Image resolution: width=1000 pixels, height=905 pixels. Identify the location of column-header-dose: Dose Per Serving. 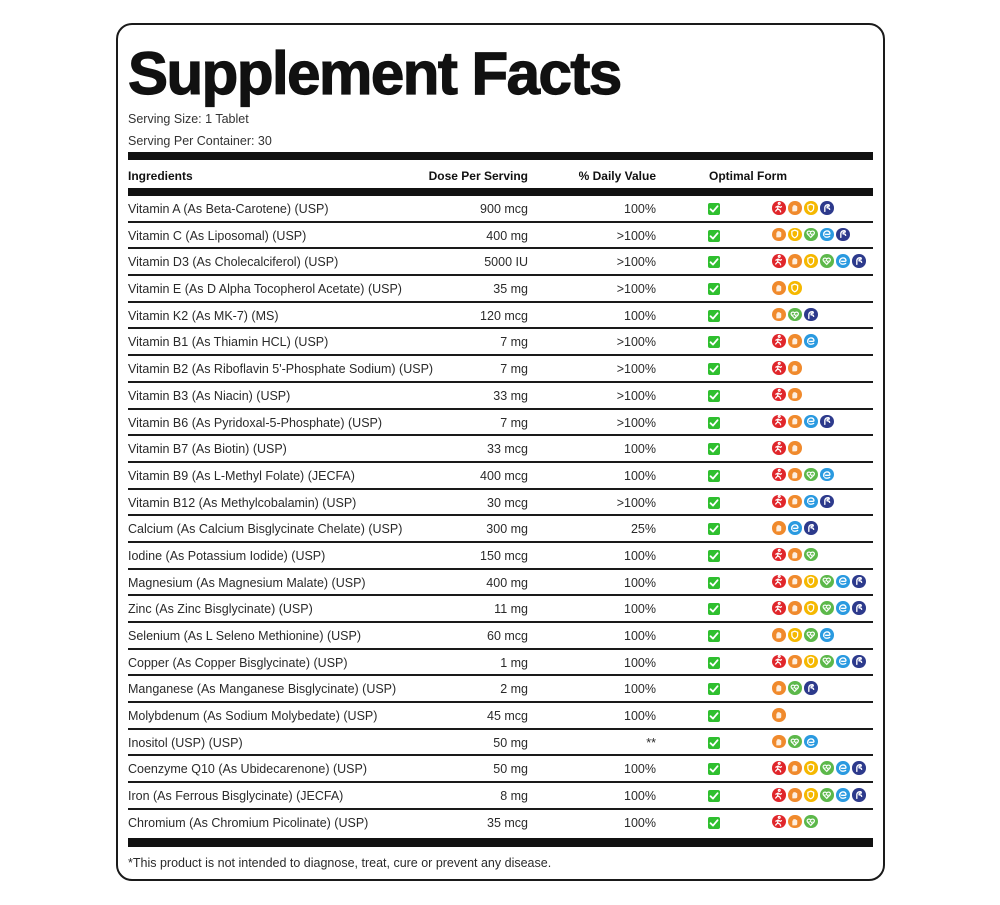
(478, 176).